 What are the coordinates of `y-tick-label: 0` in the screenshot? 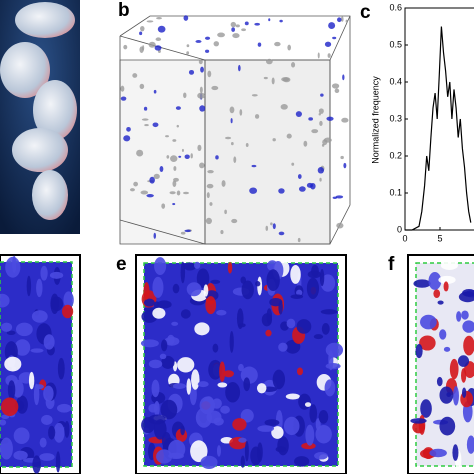 It's located at (399, 229).